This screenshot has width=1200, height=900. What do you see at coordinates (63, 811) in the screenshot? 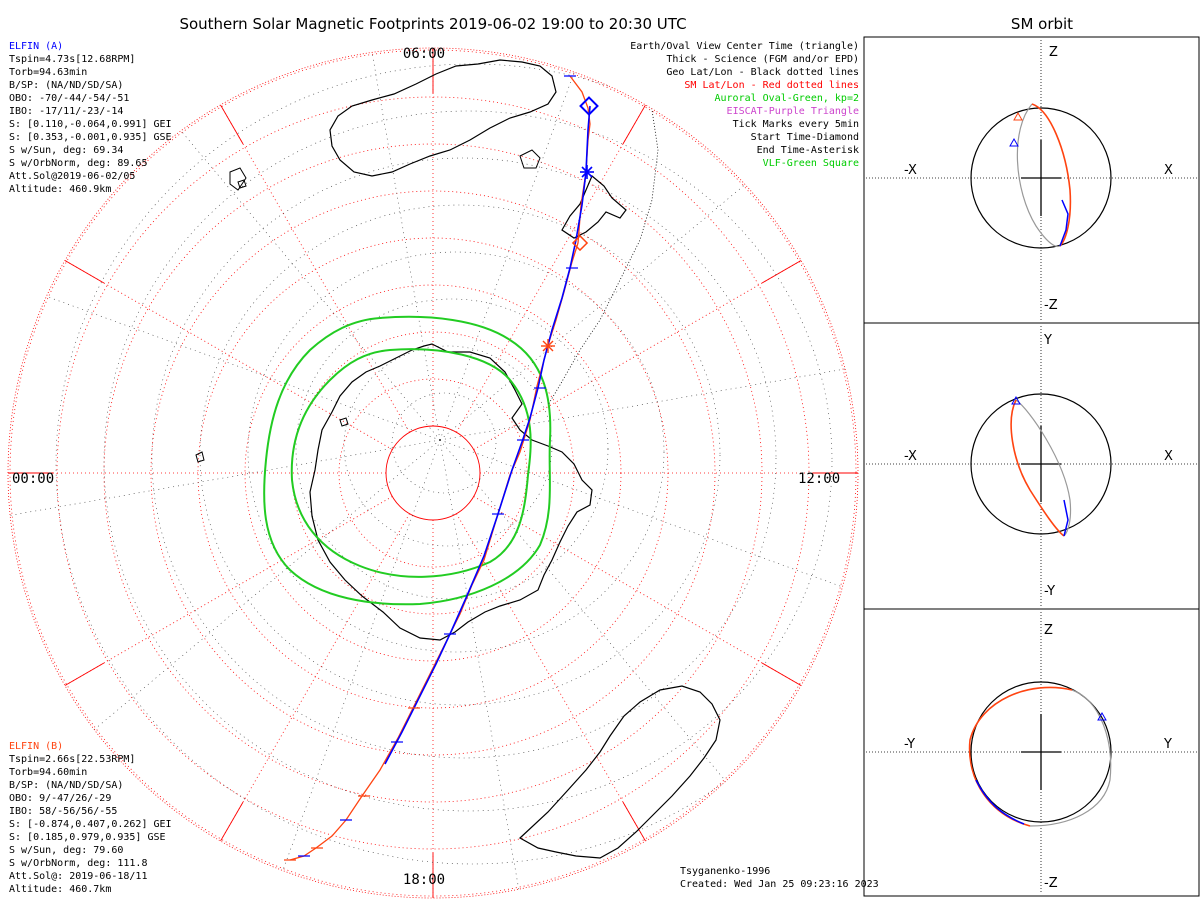
I see `elfin-b-line: IBO: 58/-56/56/-55` at bounding box center [63, 811].